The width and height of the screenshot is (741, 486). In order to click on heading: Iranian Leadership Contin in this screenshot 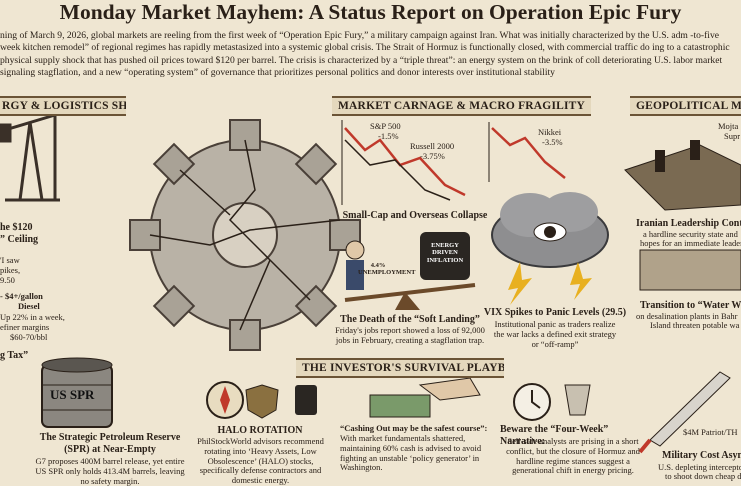, I will do `click(688, 223)`.